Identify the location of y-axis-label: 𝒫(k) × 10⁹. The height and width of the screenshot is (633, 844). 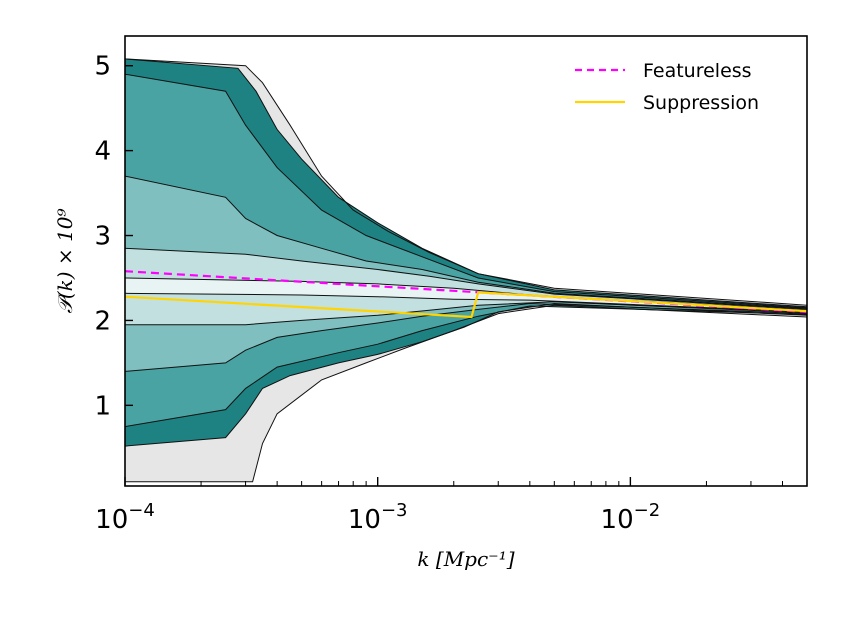
(65, 260).